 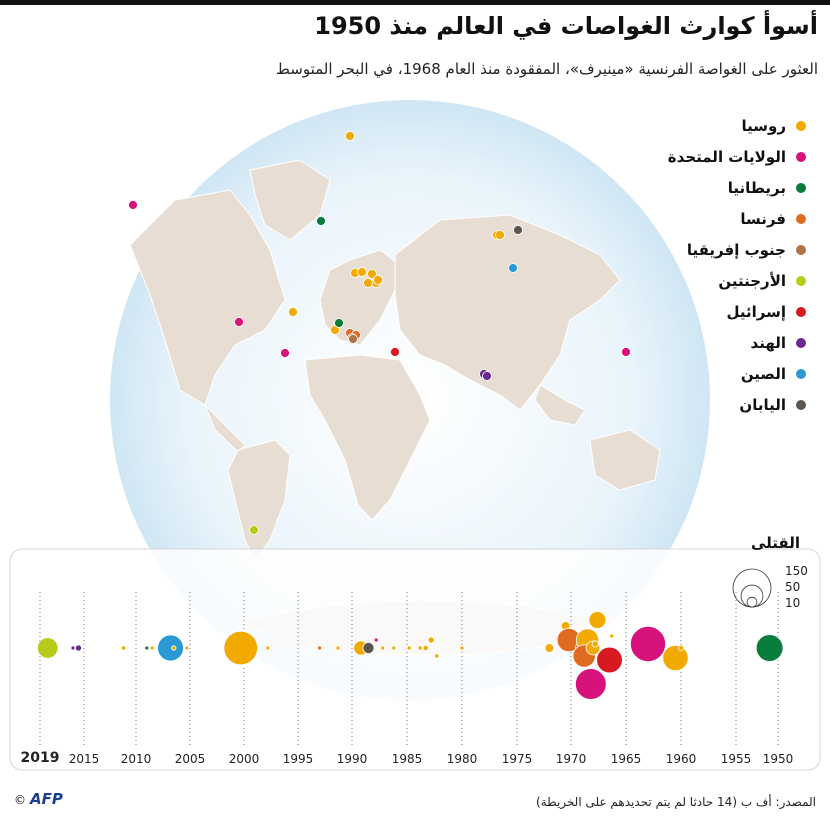 I want to click on size-label-50: 50, so click(x=793, y=587).